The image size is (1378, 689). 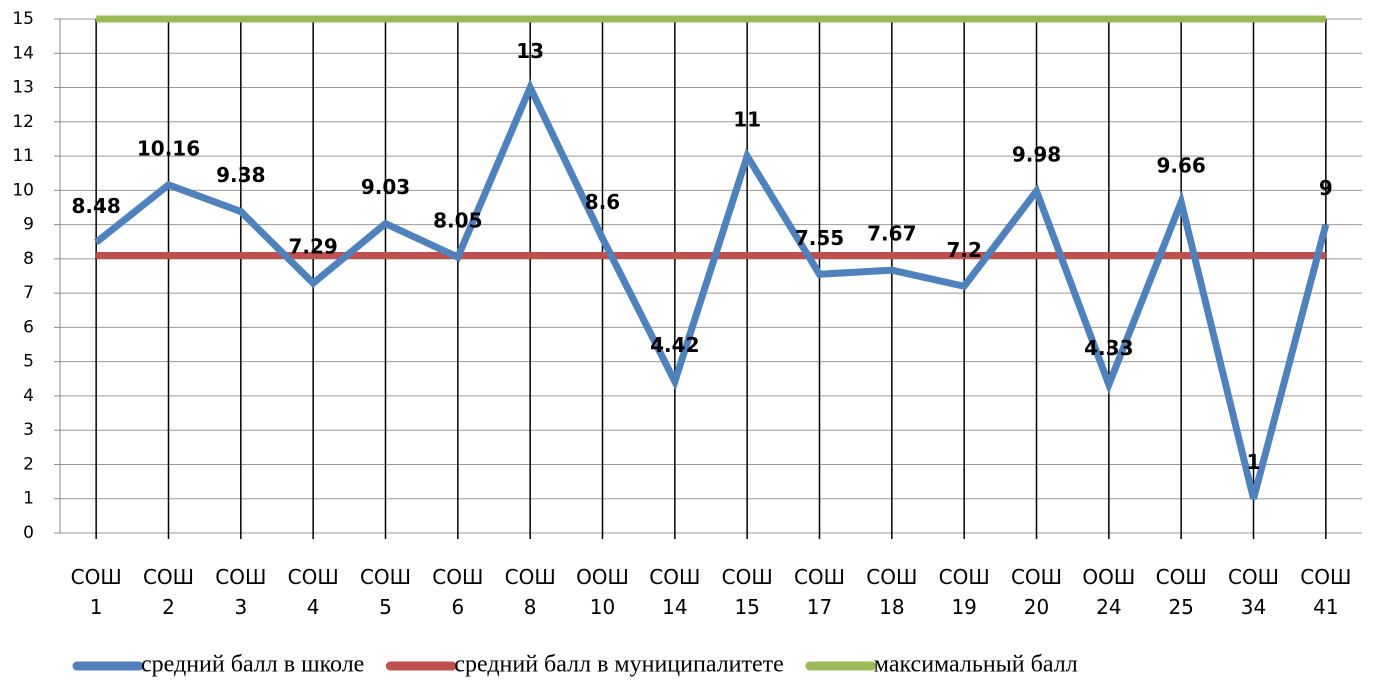 What do you see at coordinates (23, 190) in the screenshot?
I see `y-tick-label: 10` at bounding box center [23, 190].